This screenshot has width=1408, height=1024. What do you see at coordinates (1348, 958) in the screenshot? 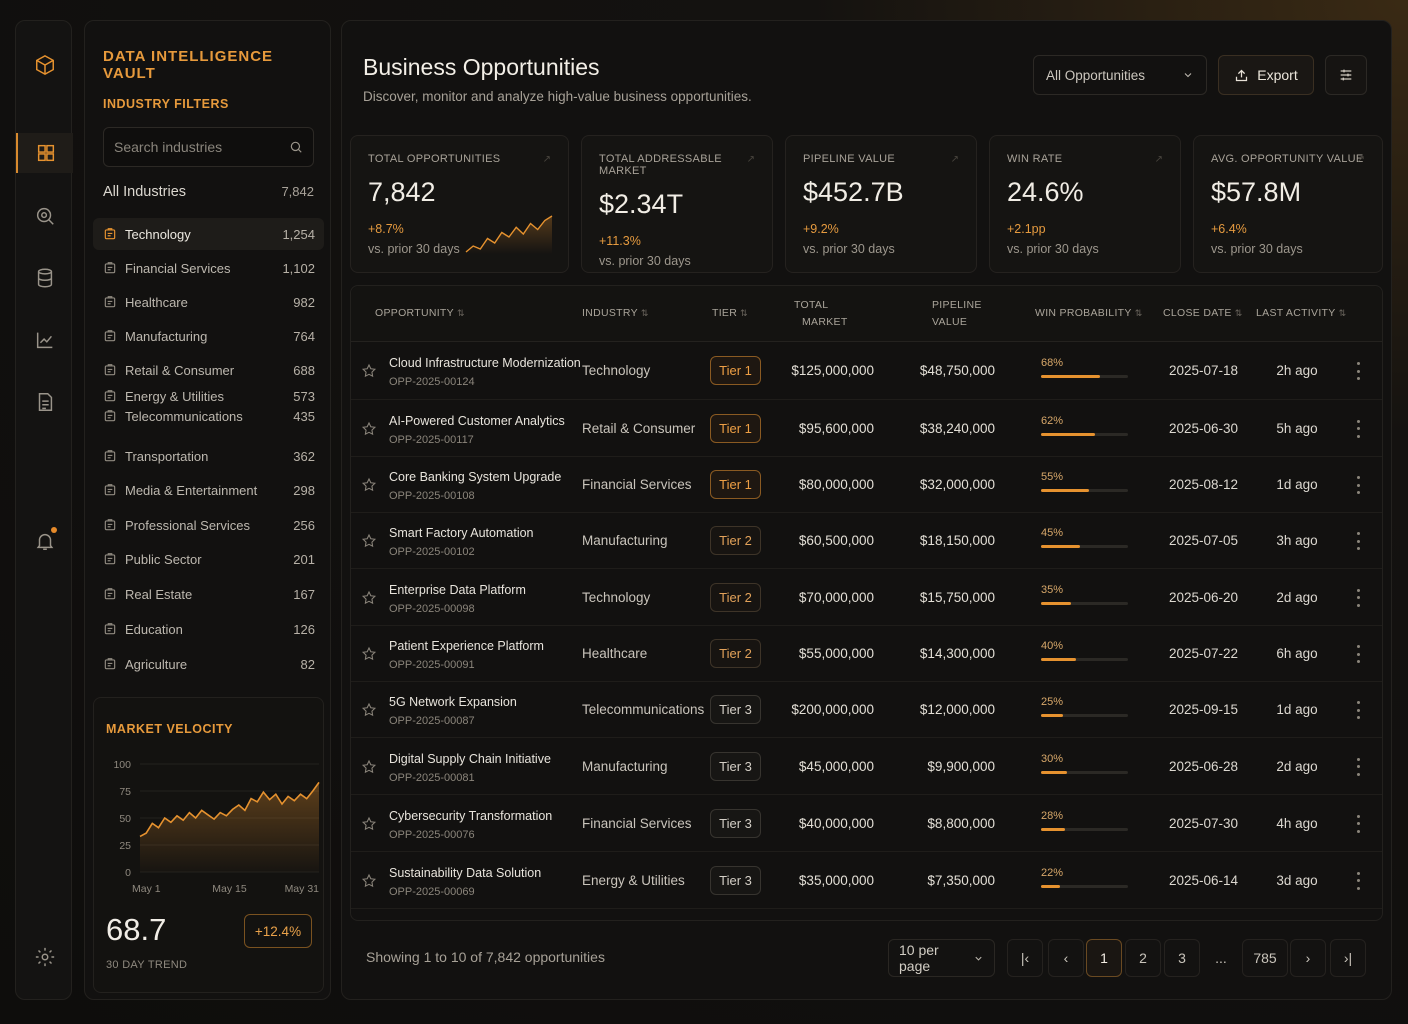
I see `last-page-button: ›|` at bounding box center [1348, 958].